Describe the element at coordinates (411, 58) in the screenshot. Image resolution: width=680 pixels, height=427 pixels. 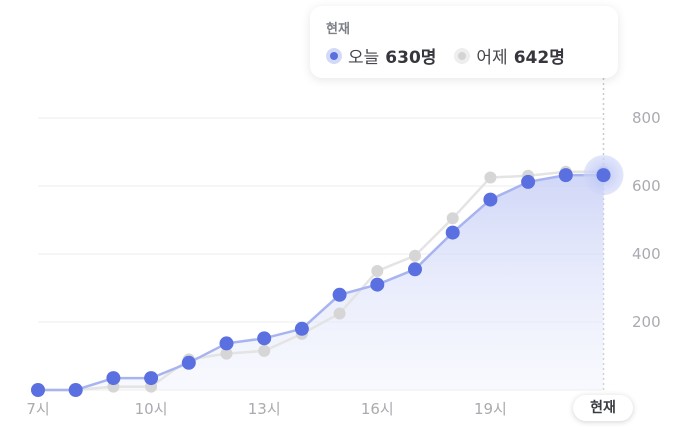
I see `today-value: 630명` at that location.